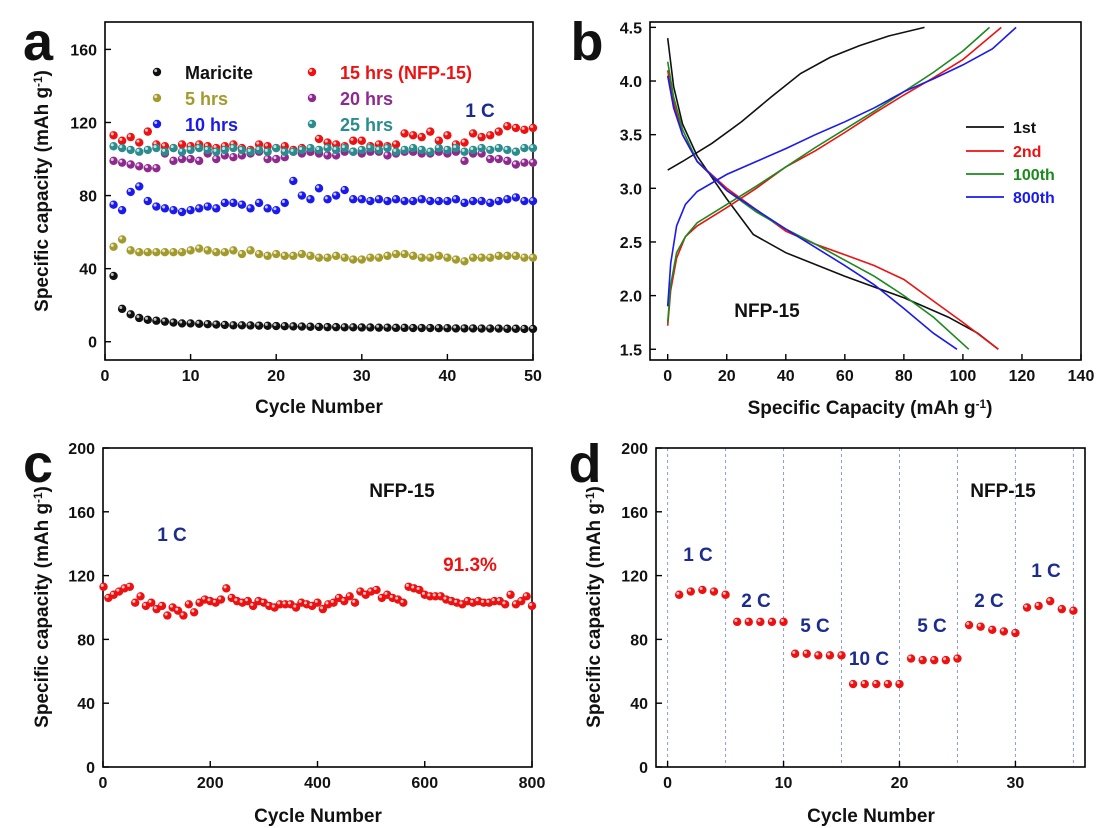 The width and height of the screenshot is (1102, 828). What do you see at coordinates (395, 253) in the screenshot?
I see `panel-a-point-5-hrs-highlight` at bounding box center [395, 253].